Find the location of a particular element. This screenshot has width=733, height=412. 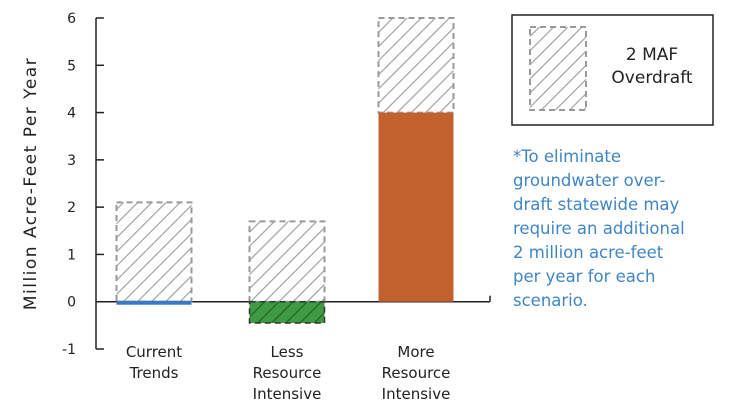

more-resource-intensive-overdraft-bar is located at coordinates (416, 65).